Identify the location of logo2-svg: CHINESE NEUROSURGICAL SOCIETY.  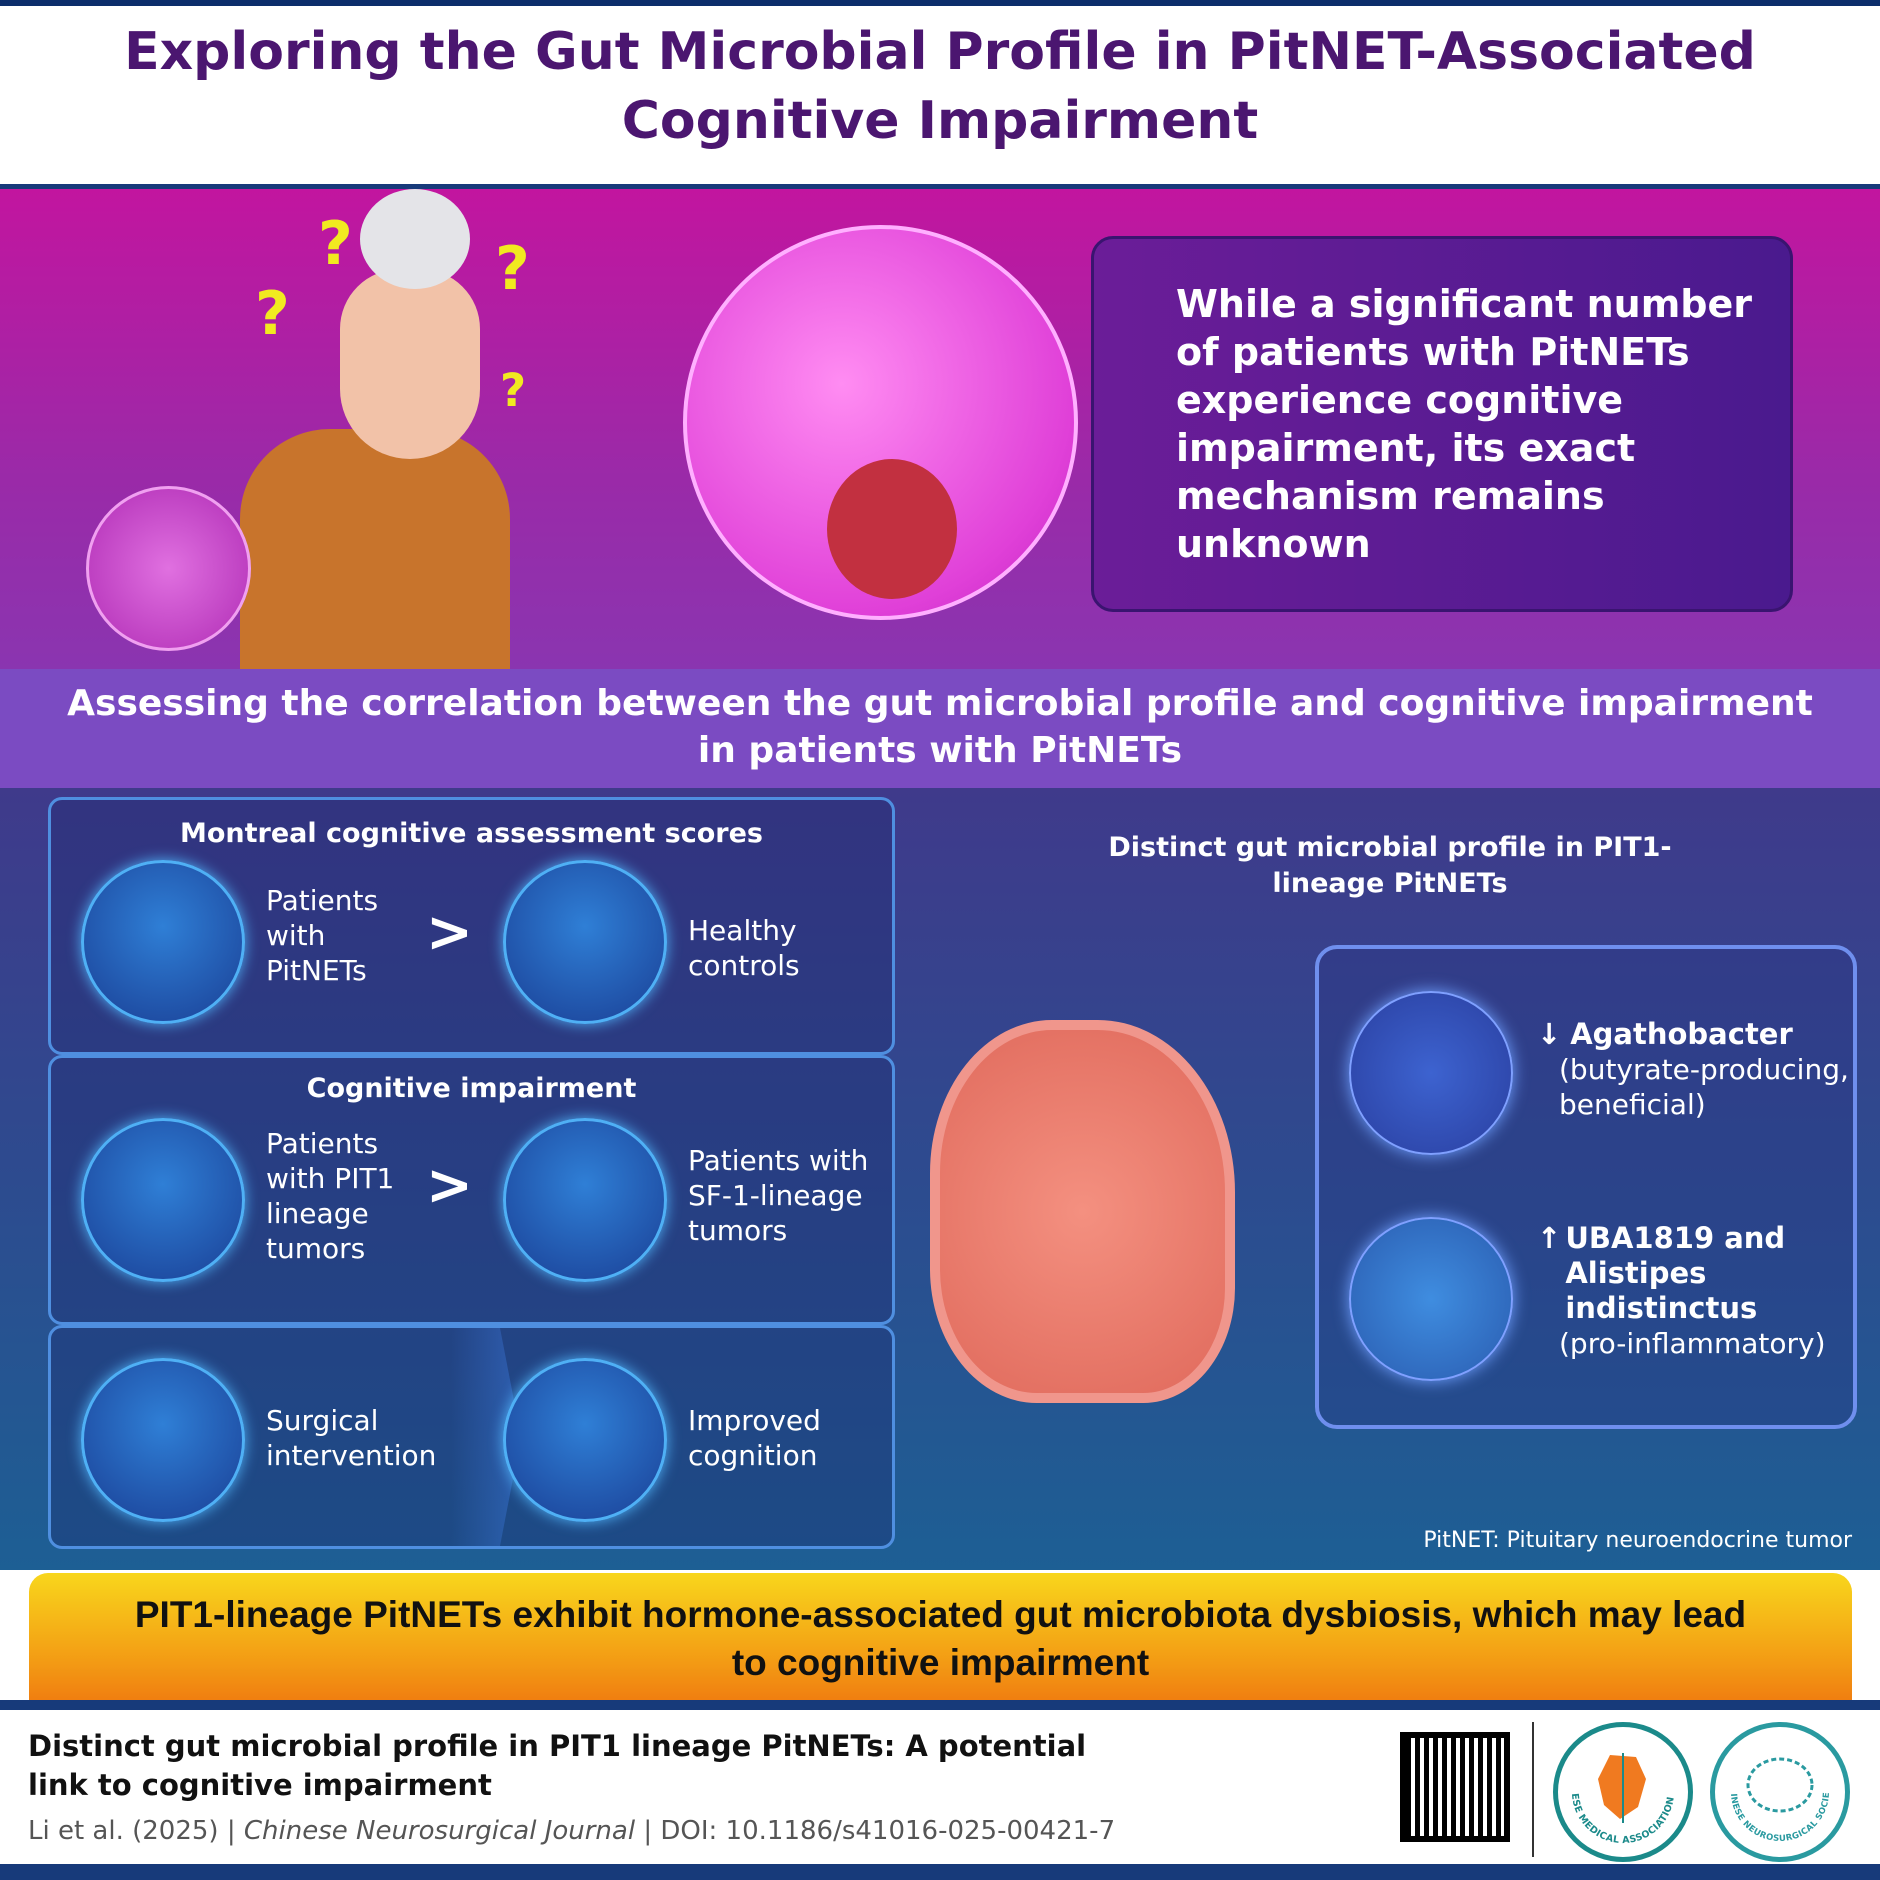
(1773, 1785).